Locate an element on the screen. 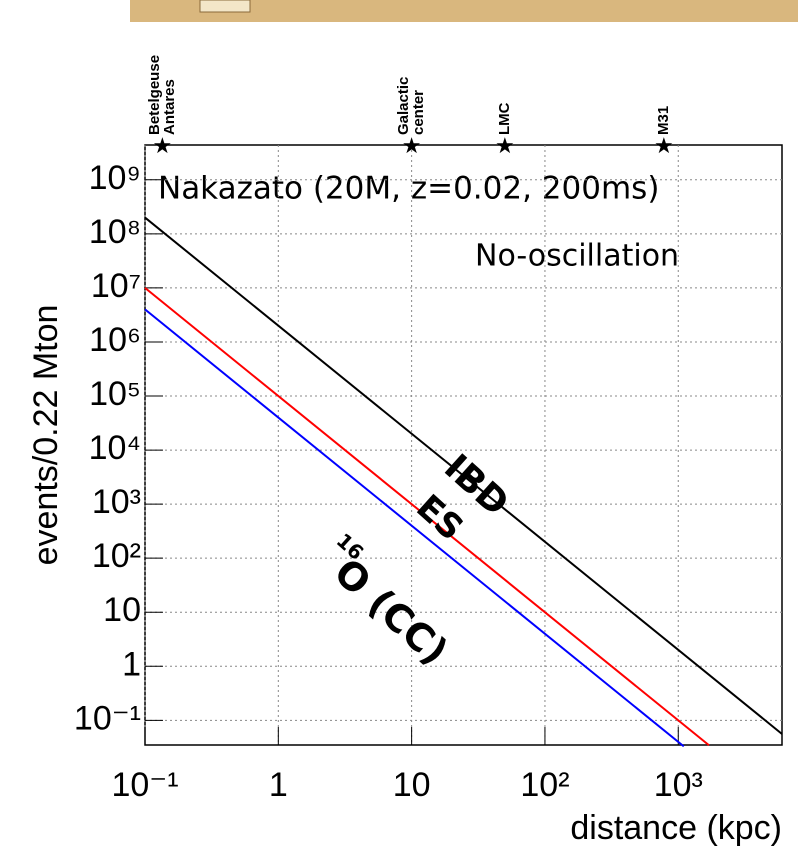  marker-label: Antares is located at coordinates (169, 107).